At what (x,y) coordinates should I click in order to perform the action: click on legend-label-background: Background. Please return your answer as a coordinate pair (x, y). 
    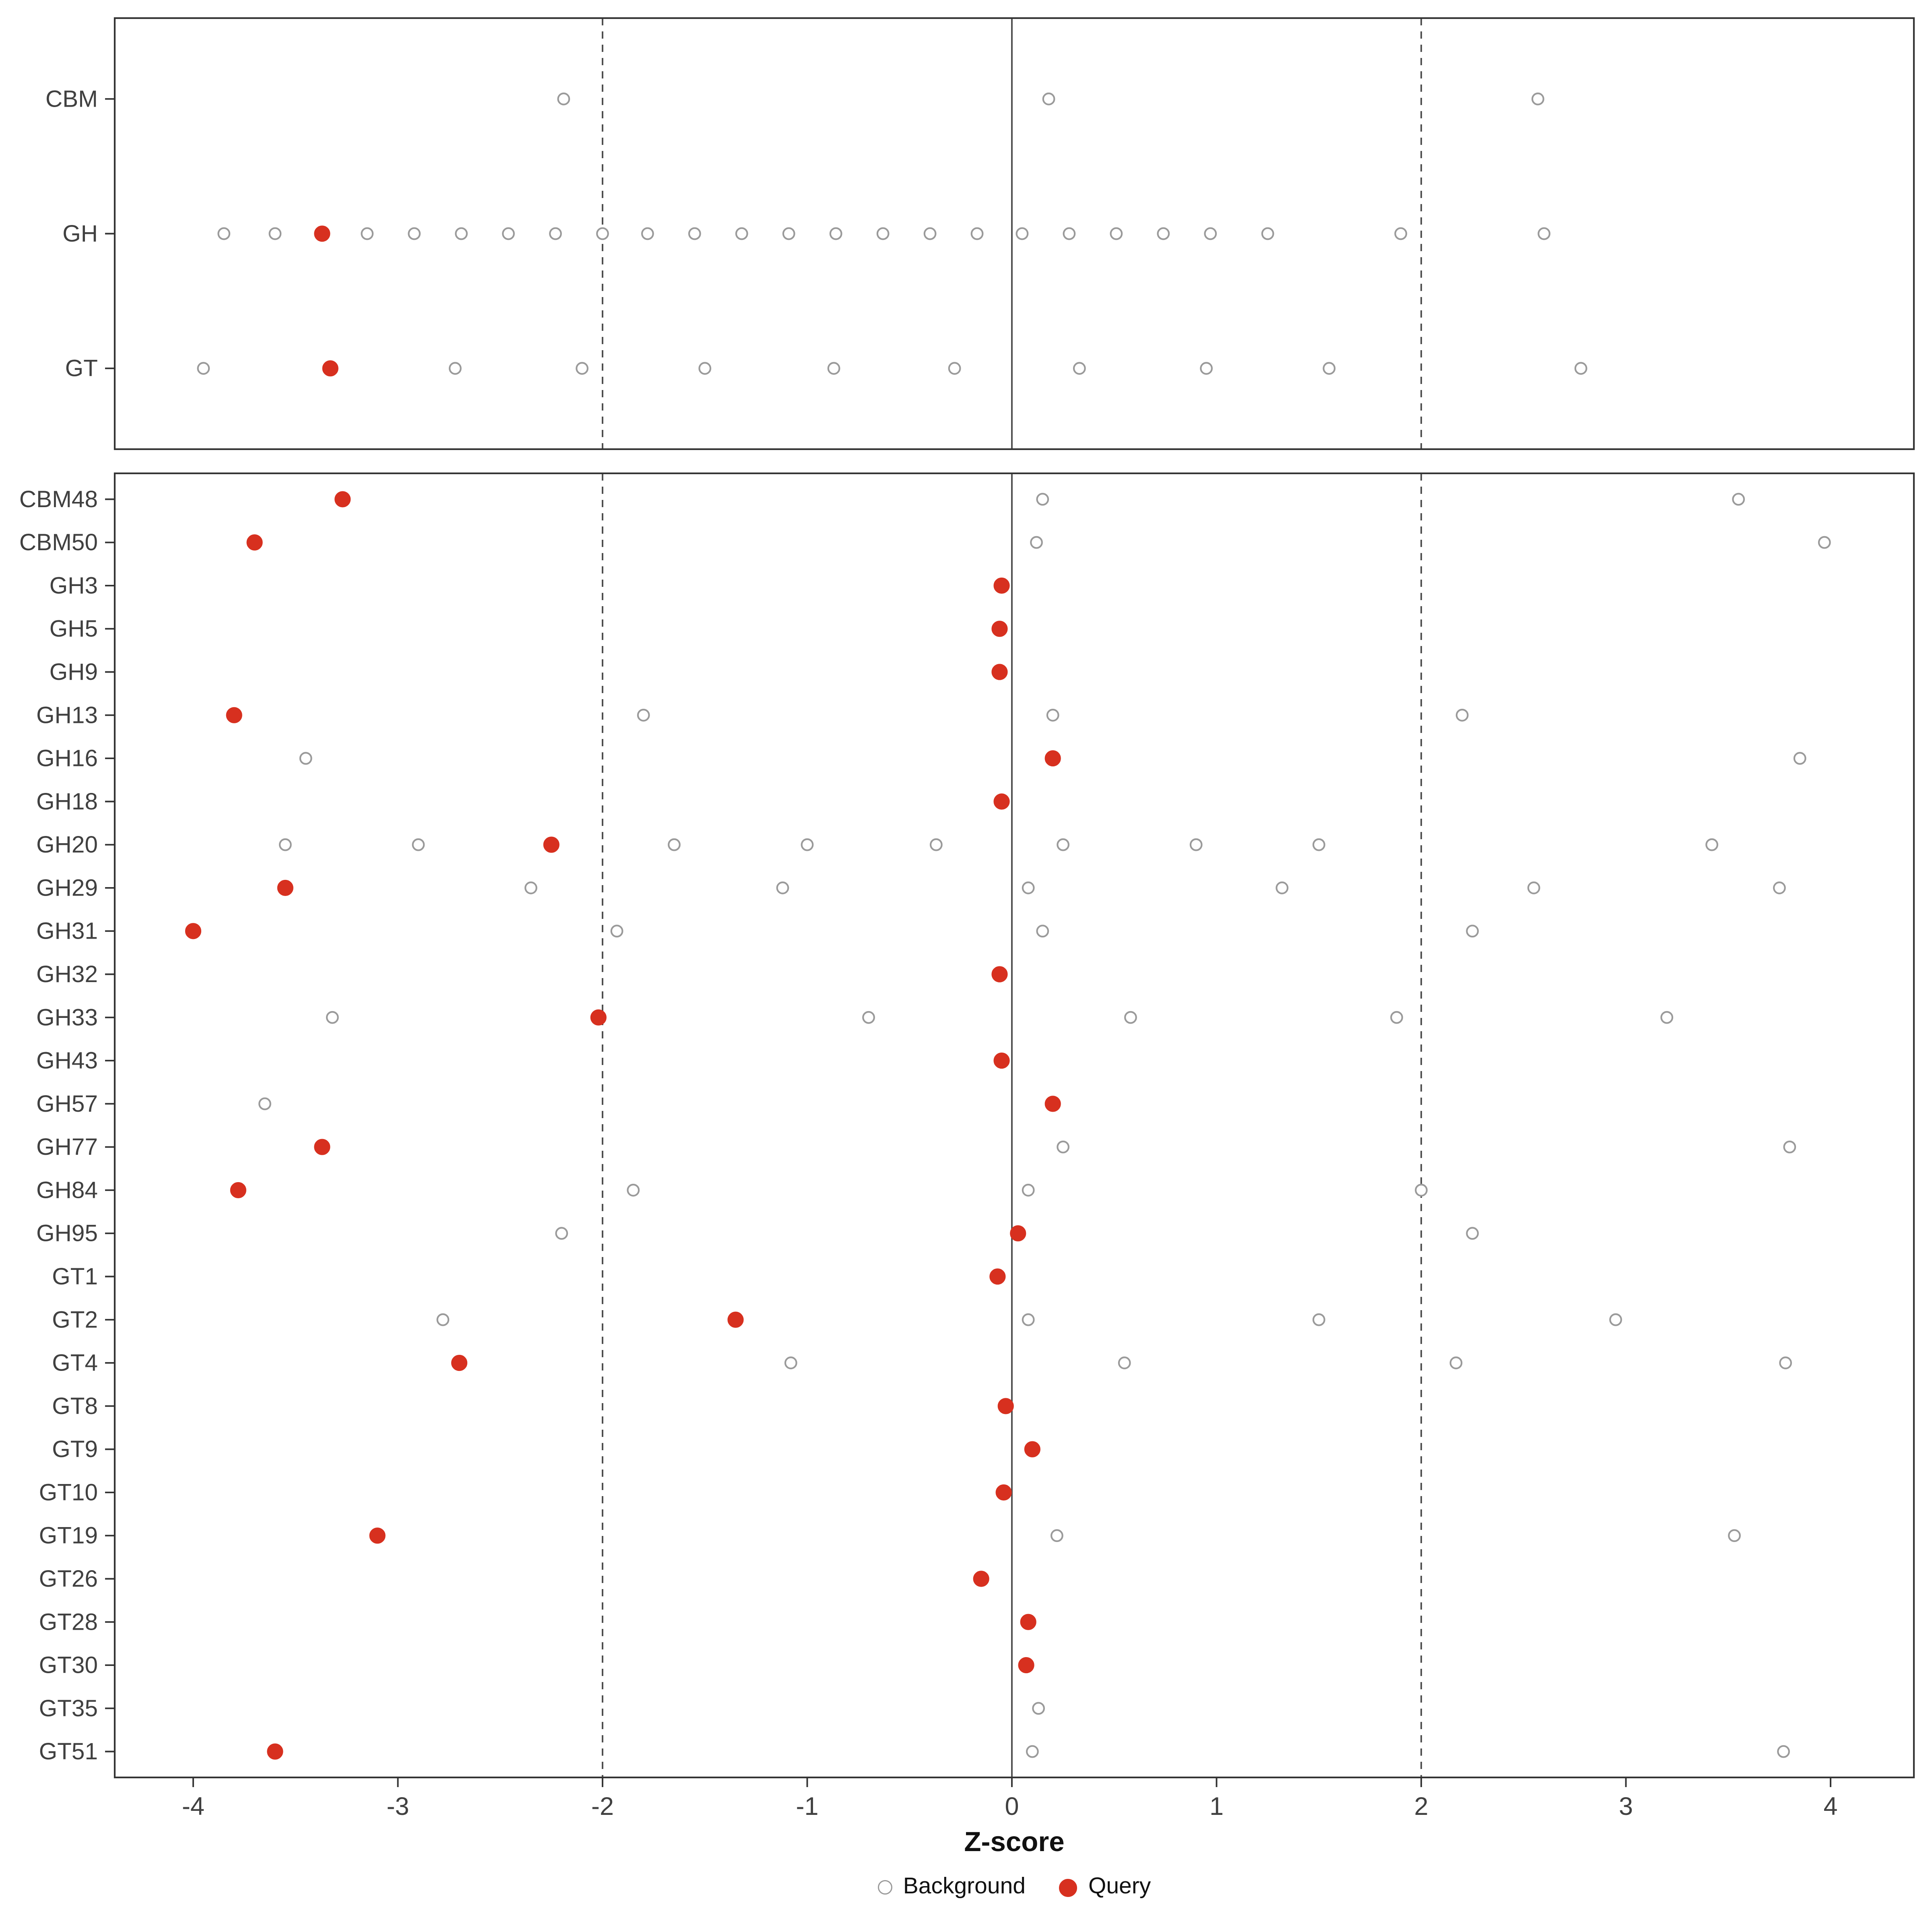
    Looking at the image, I should click on (965, 1886).